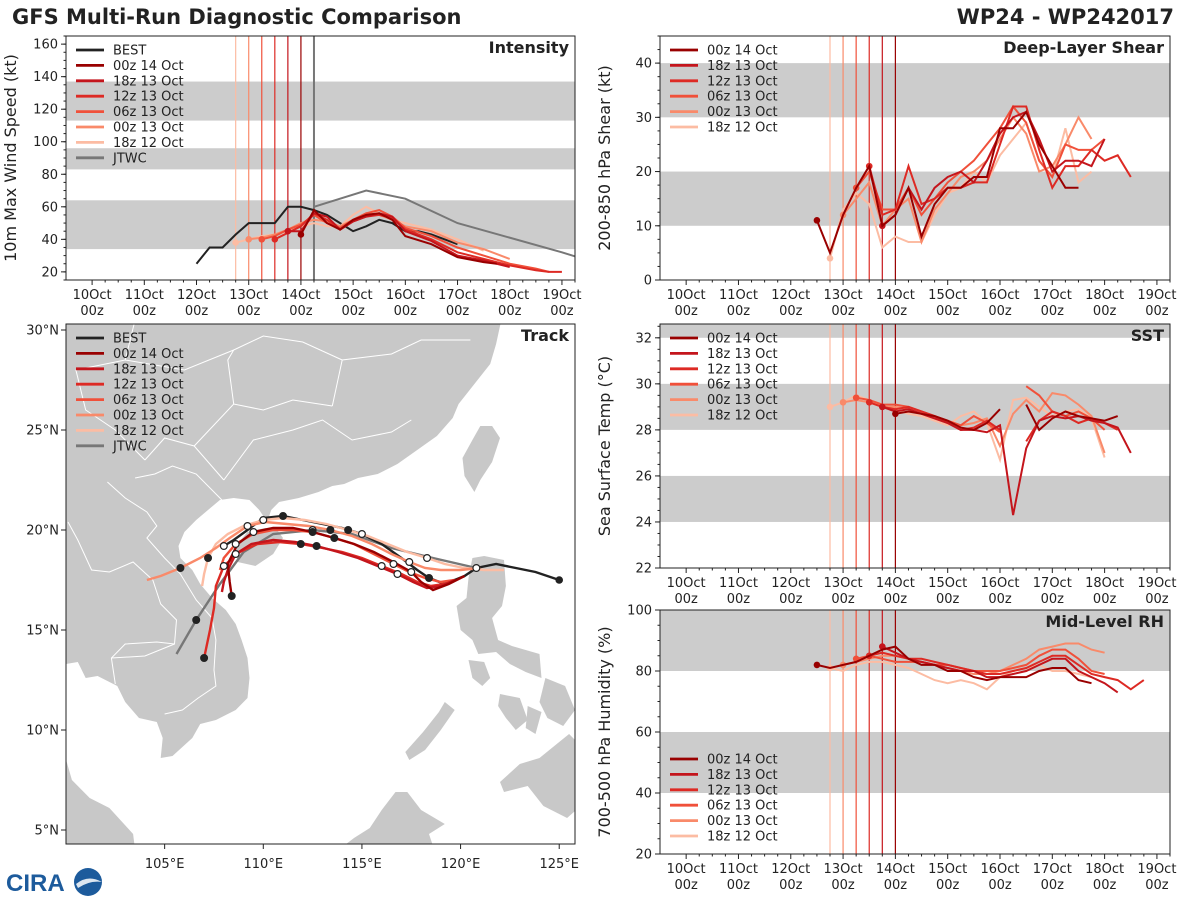 Image resolution: width=1200 pixels, height=902 pixels. Describe the element at coordinates (353, 586) in the screenshot. I see `track-lines` at that location.